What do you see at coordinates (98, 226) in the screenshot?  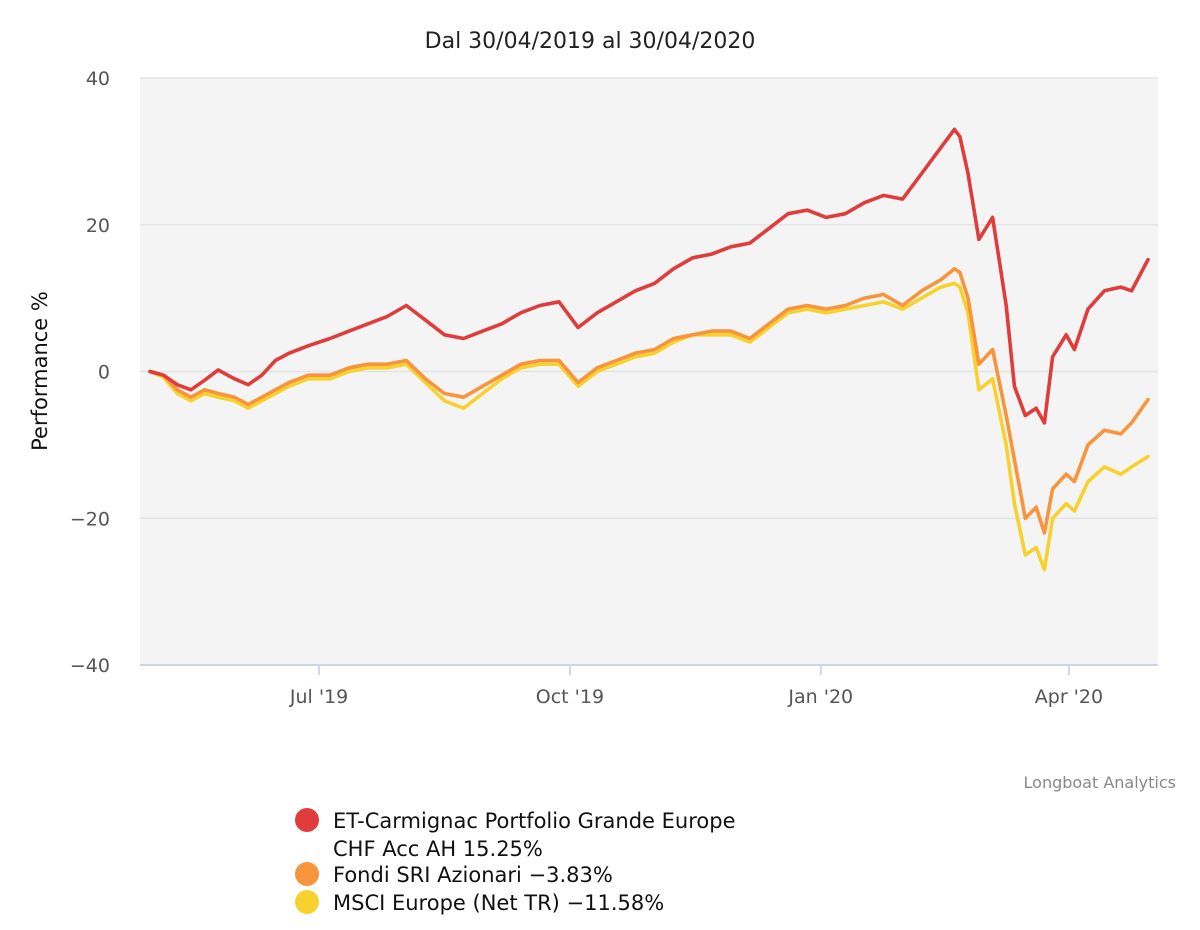 I see `y-tick-label: 20` at bounding box center [98, 226].